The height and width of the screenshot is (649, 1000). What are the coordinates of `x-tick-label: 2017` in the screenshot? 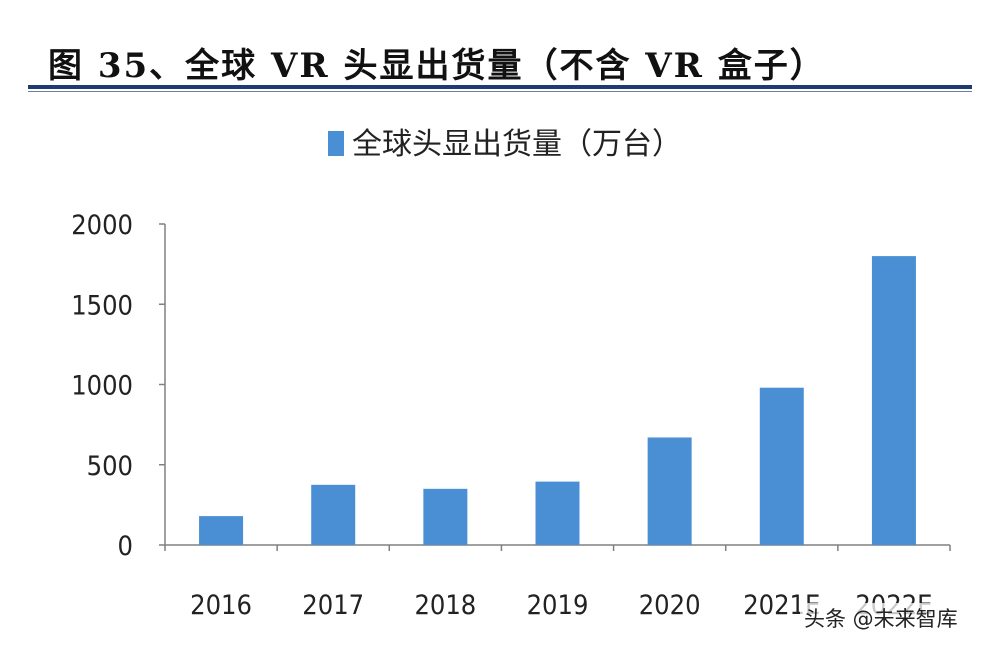 It's located at (333, 605).